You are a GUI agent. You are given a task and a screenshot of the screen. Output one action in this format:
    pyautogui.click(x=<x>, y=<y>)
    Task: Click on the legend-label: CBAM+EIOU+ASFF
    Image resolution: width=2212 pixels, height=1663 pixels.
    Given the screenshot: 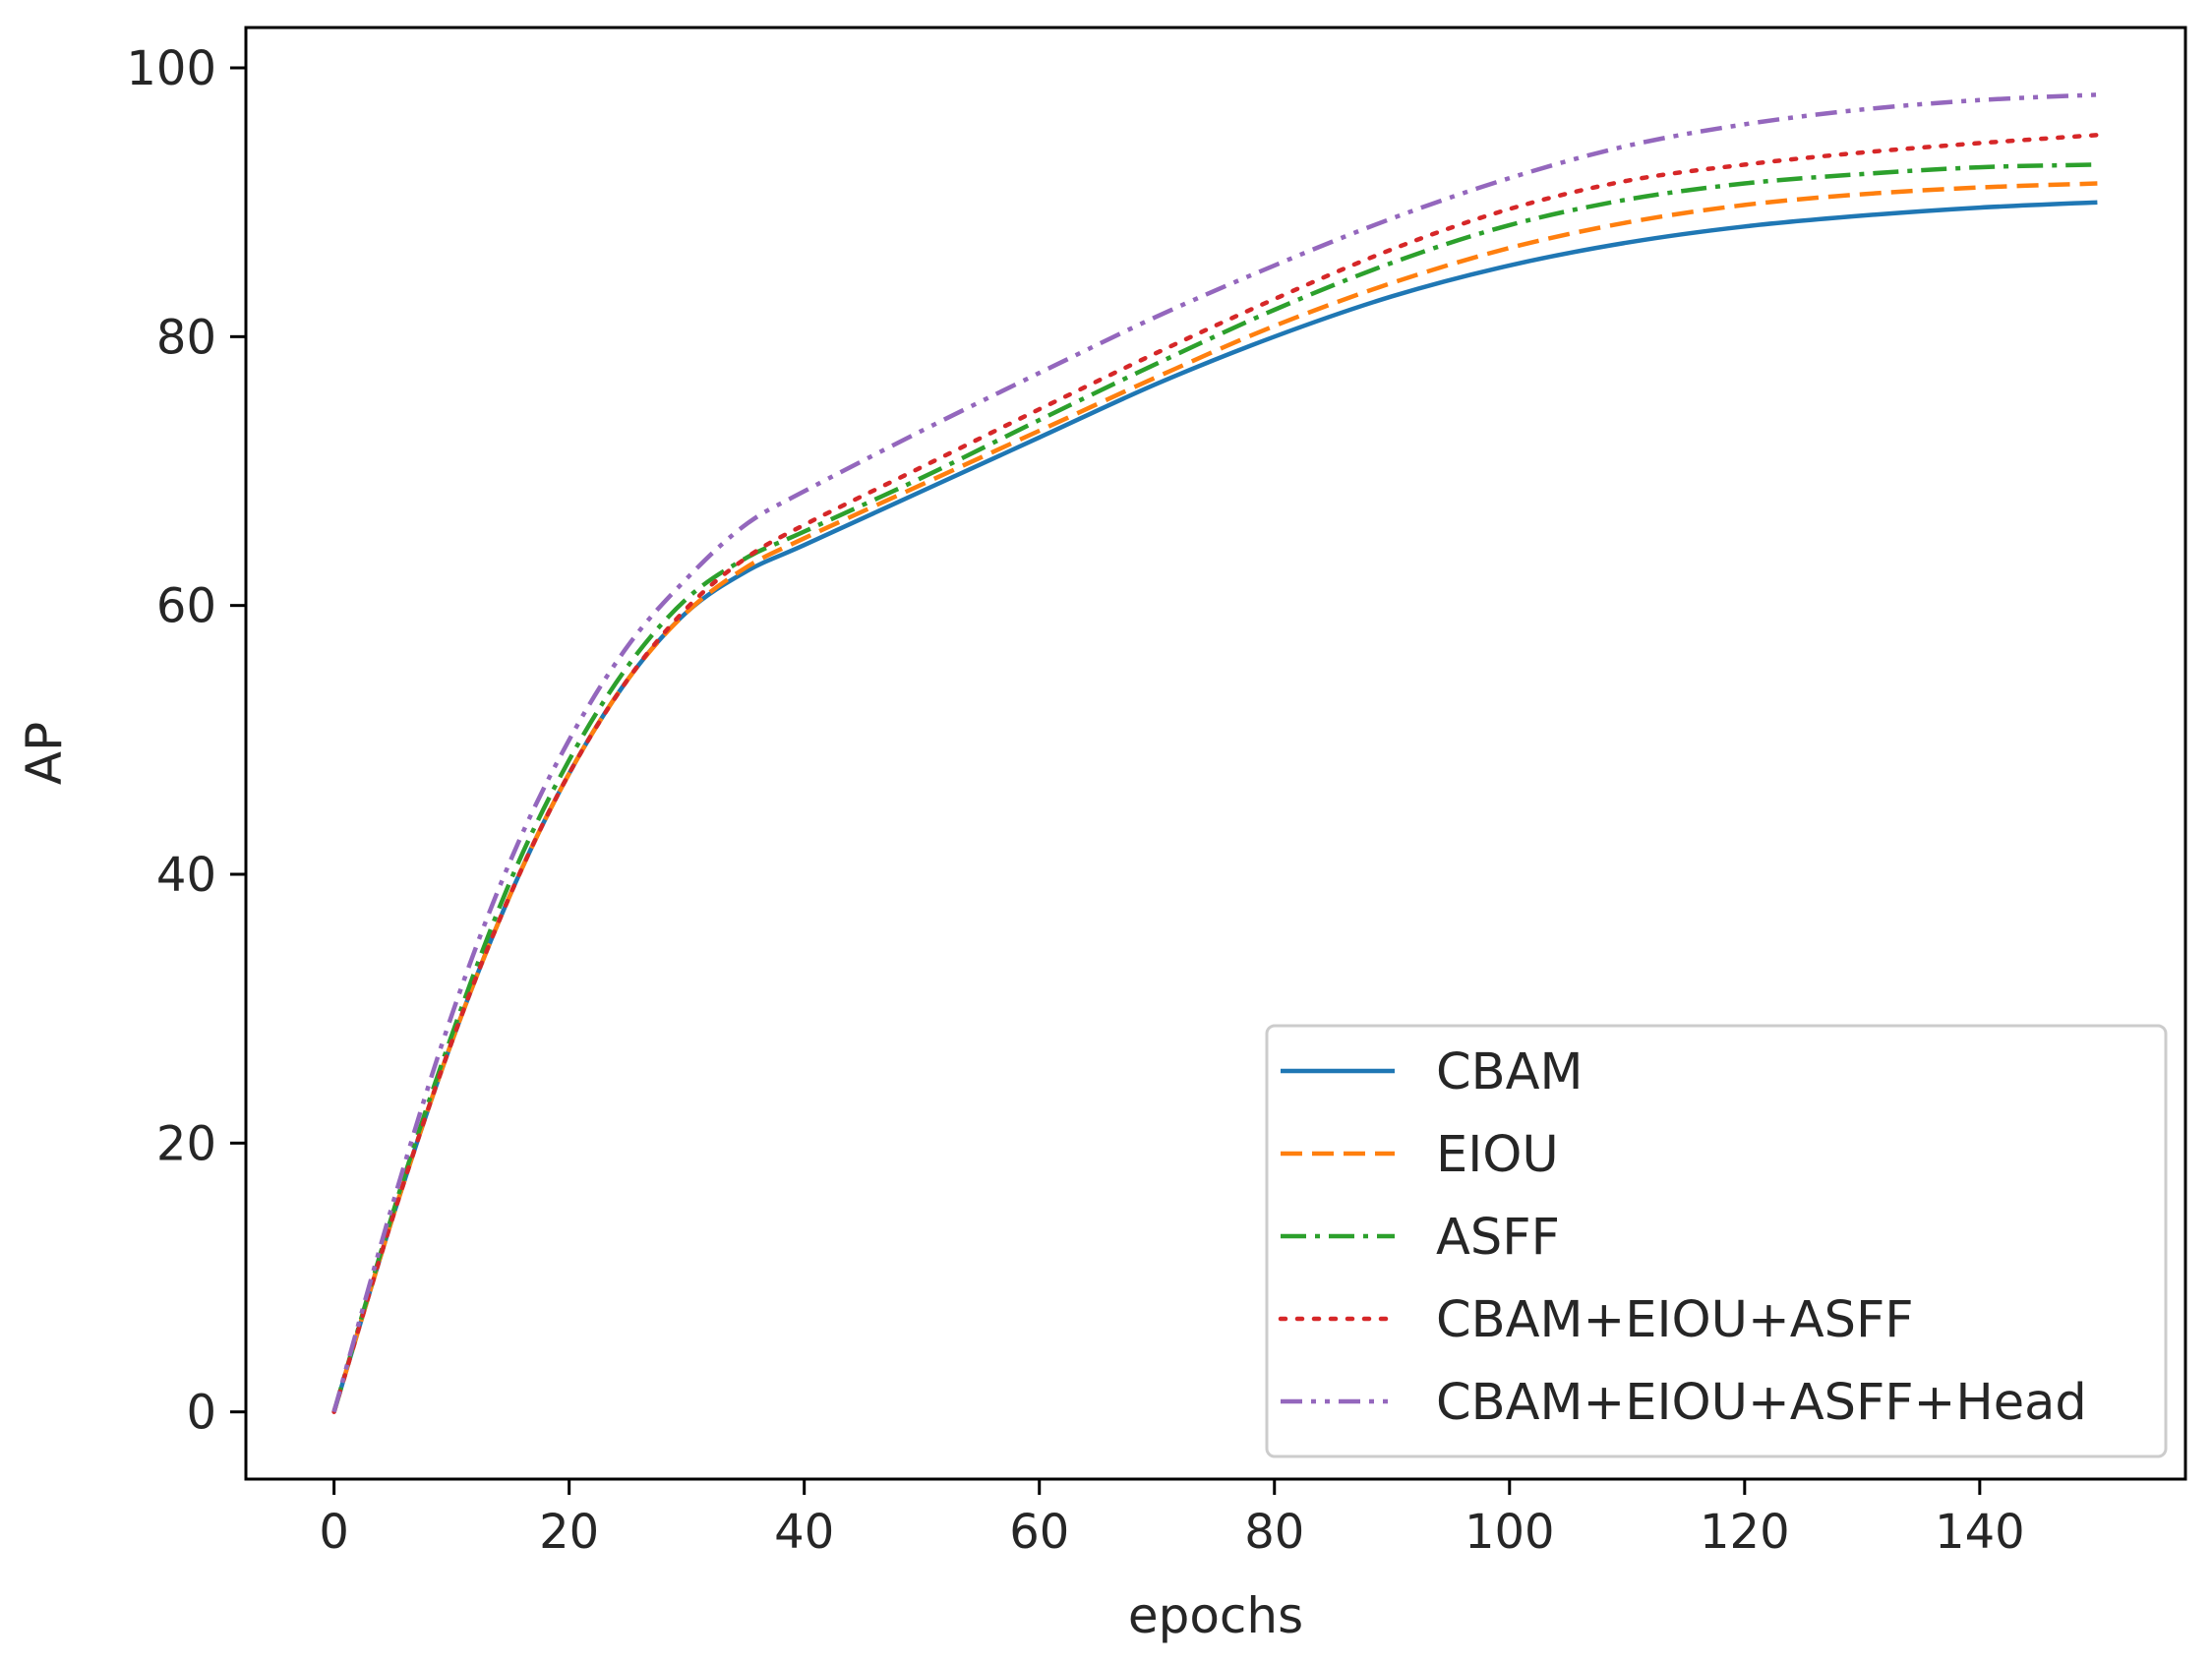 What is the action you would take?
    pyautogui.click(x=1675, y=1320)
    